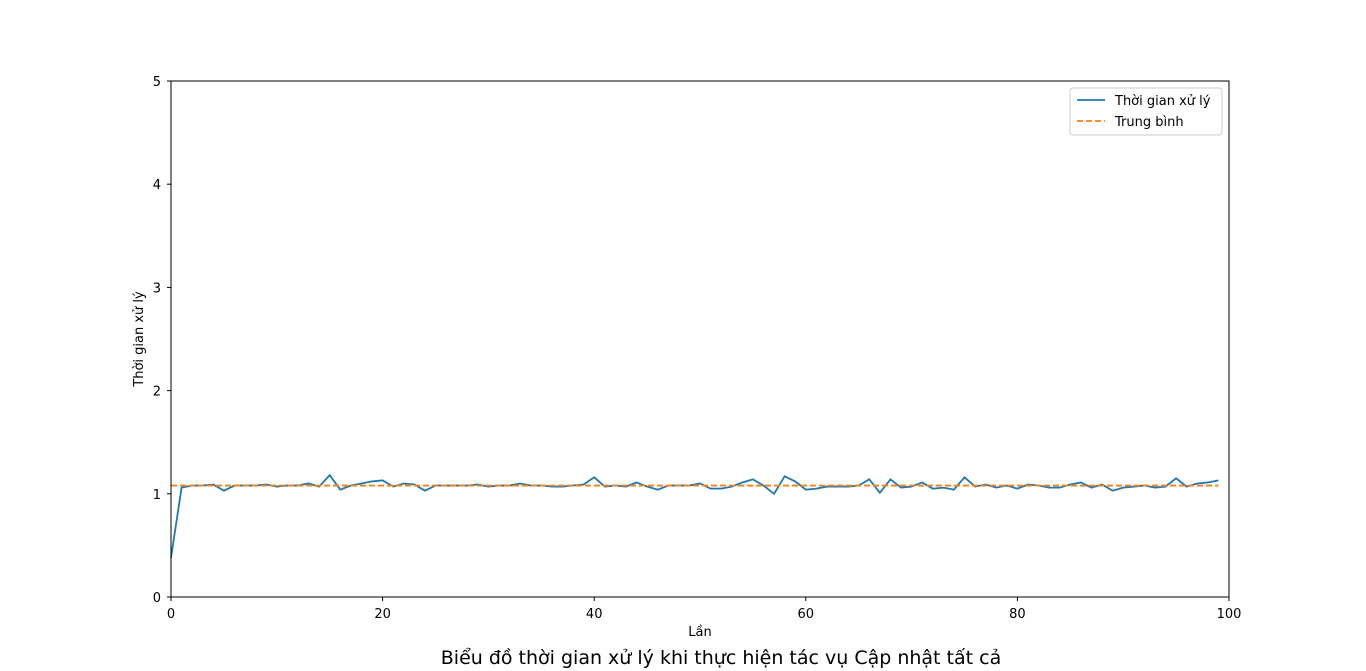 This screenshot has width=1366, height=671. Describe the element at coordinates (1162, 101) in the screenshot. I see `legend-label-series: Thời gian xử lý` at that location.